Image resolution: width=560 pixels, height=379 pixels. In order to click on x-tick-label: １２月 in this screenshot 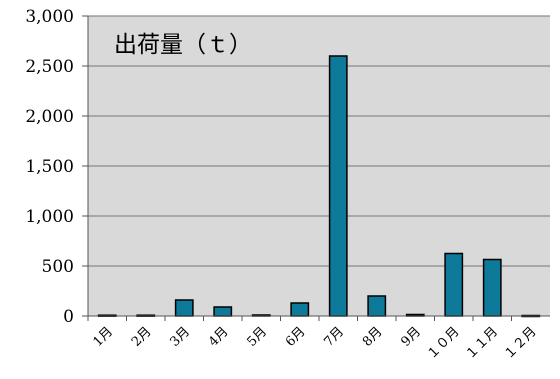, I will do `click(520, 343)`.